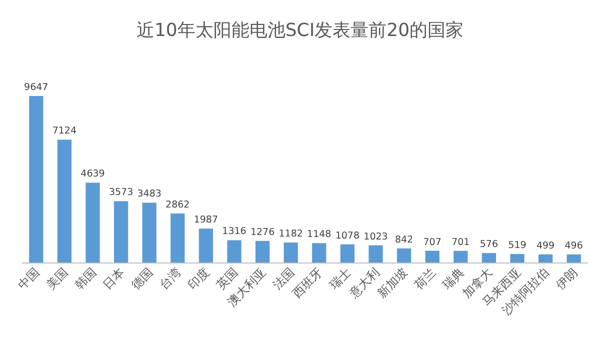  What do you see at coordinates (300, 30) in the screenshot?
I see `title: 近10年太阳能电池SCI发表量前20的国家` at bounding box center [300, 30].